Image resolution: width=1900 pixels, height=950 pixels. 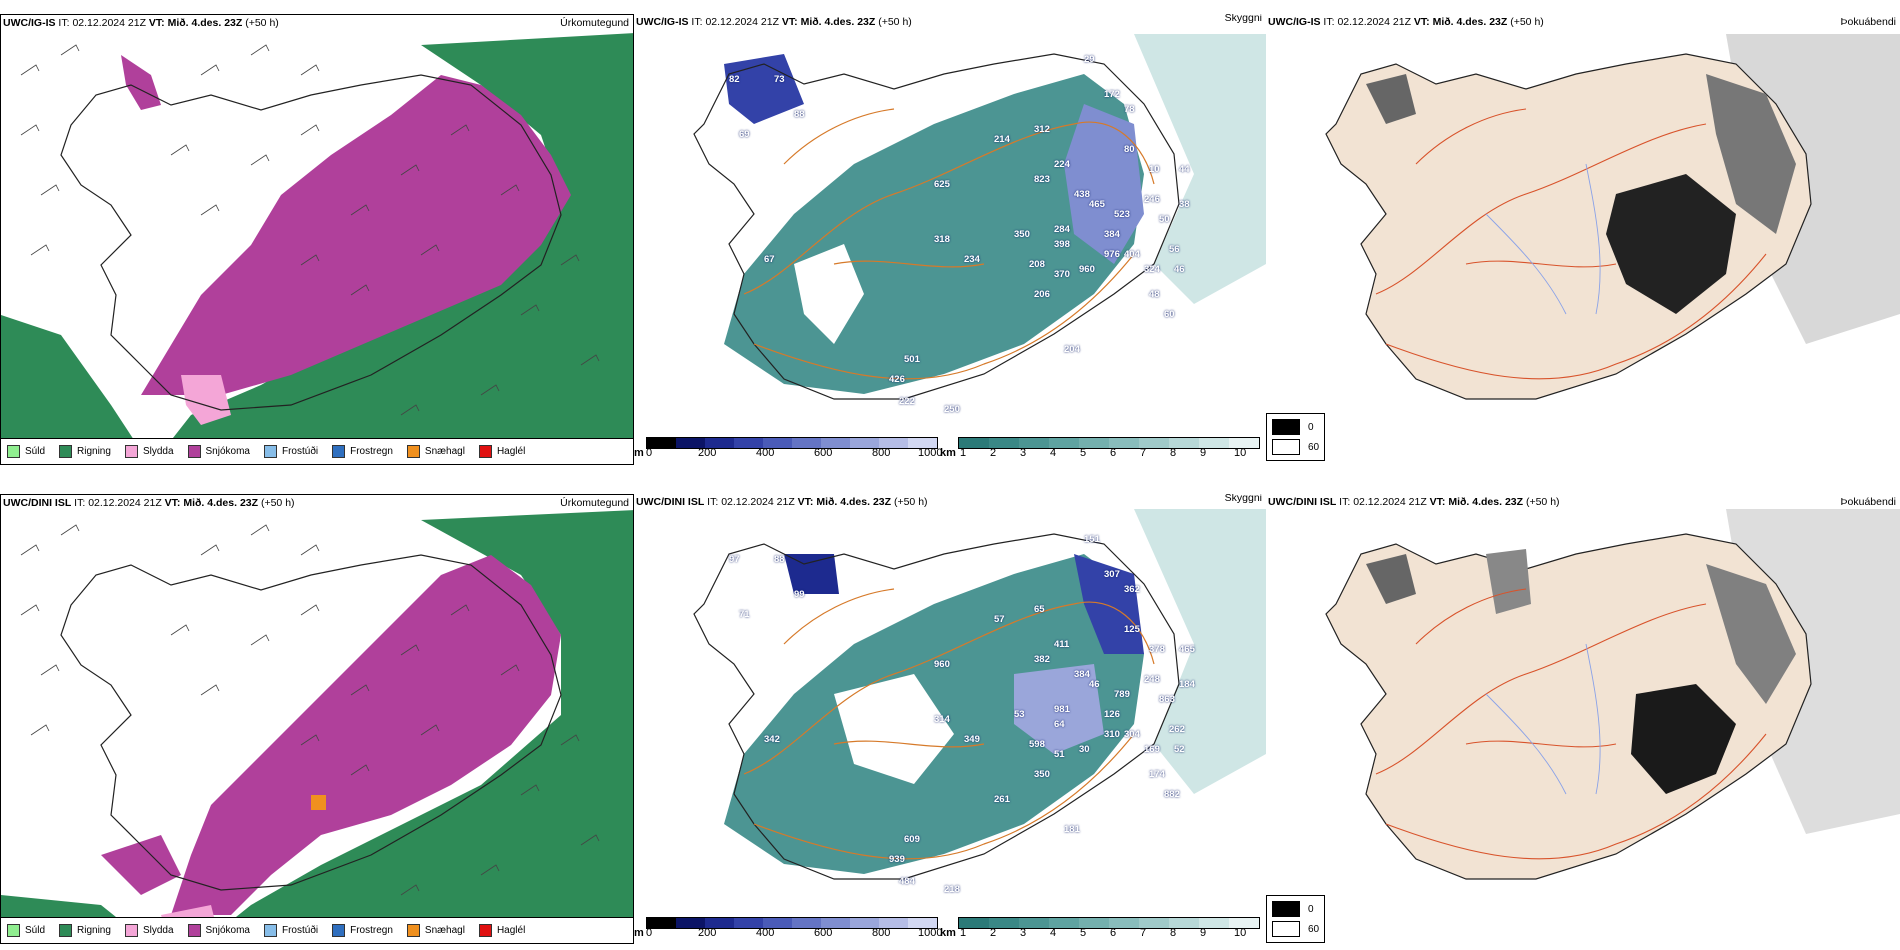 What do you see at coordinates (1023, 933) in the screenshot?
I see `vis-tick: 3` at bounding box center [1023, 933].